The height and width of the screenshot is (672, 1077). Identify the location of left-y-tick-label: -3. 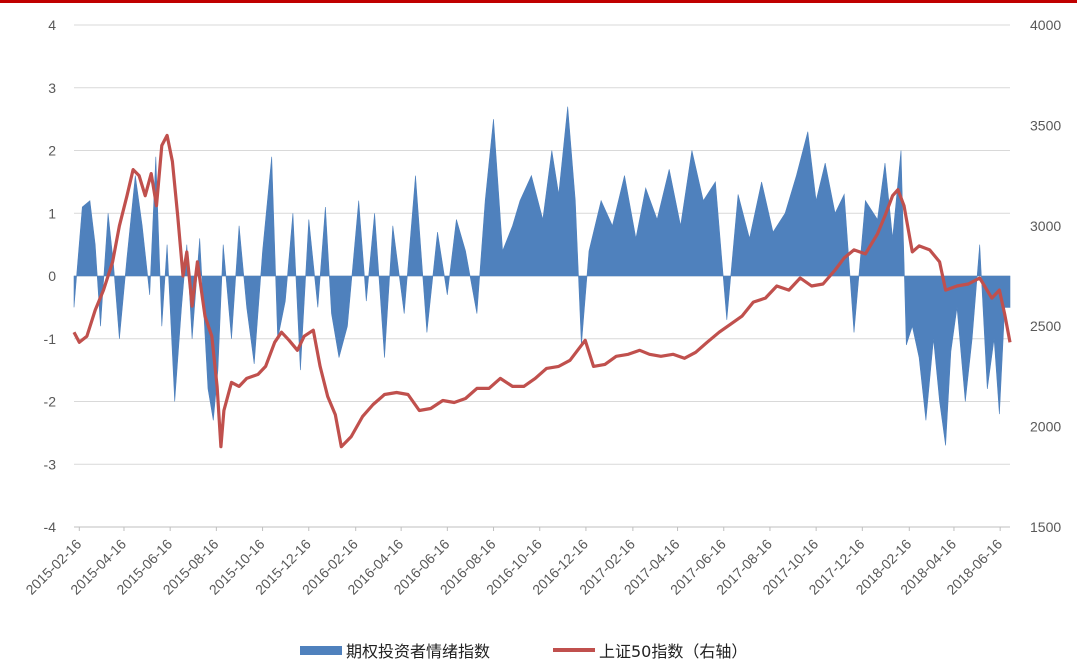
(50, 464).